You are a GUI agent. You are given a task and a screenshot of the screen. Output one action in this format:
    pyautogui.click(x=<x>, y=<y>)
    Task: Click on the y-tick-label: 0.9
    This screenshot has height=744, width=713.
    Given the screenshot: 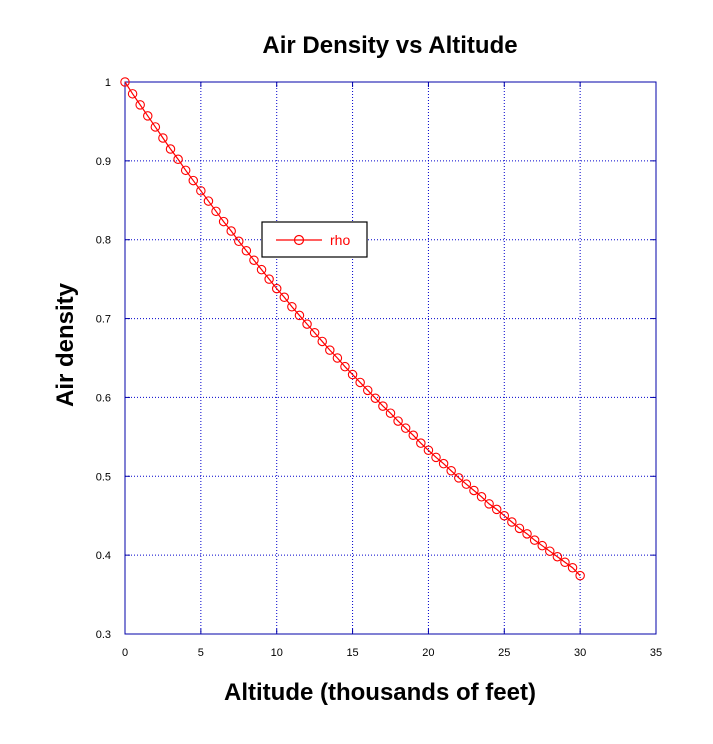 What is the action you would take?
    pyautogui.click(x=103, y=162)
    